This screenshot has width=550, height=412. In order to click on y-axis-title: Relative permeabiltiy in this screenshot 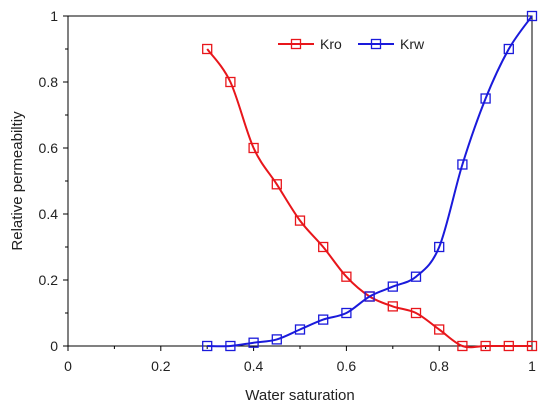, I will do `click(17, 181)`.